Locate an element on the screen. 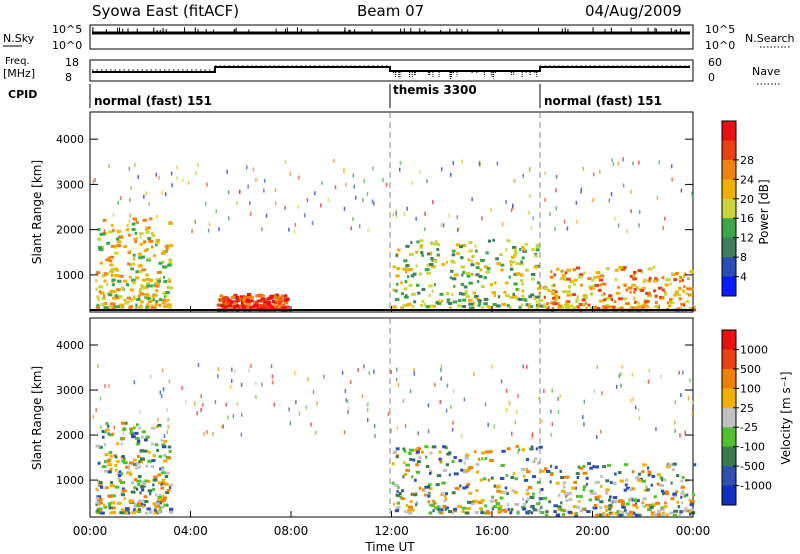 This screenshot has height=554, width=800. 0-ytick-label: 2000 is located at coordinates (70, 230).